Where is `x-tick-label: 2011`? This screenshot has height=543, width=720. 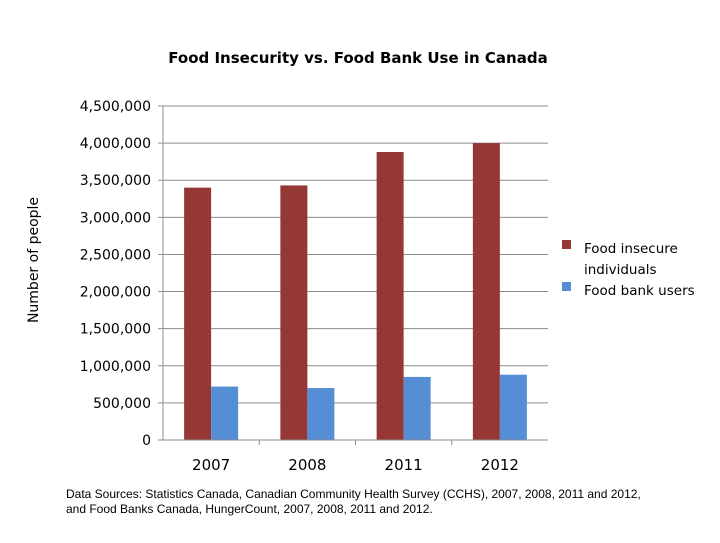 x-tick-label: 2011 is located at coordinates (404, 465).